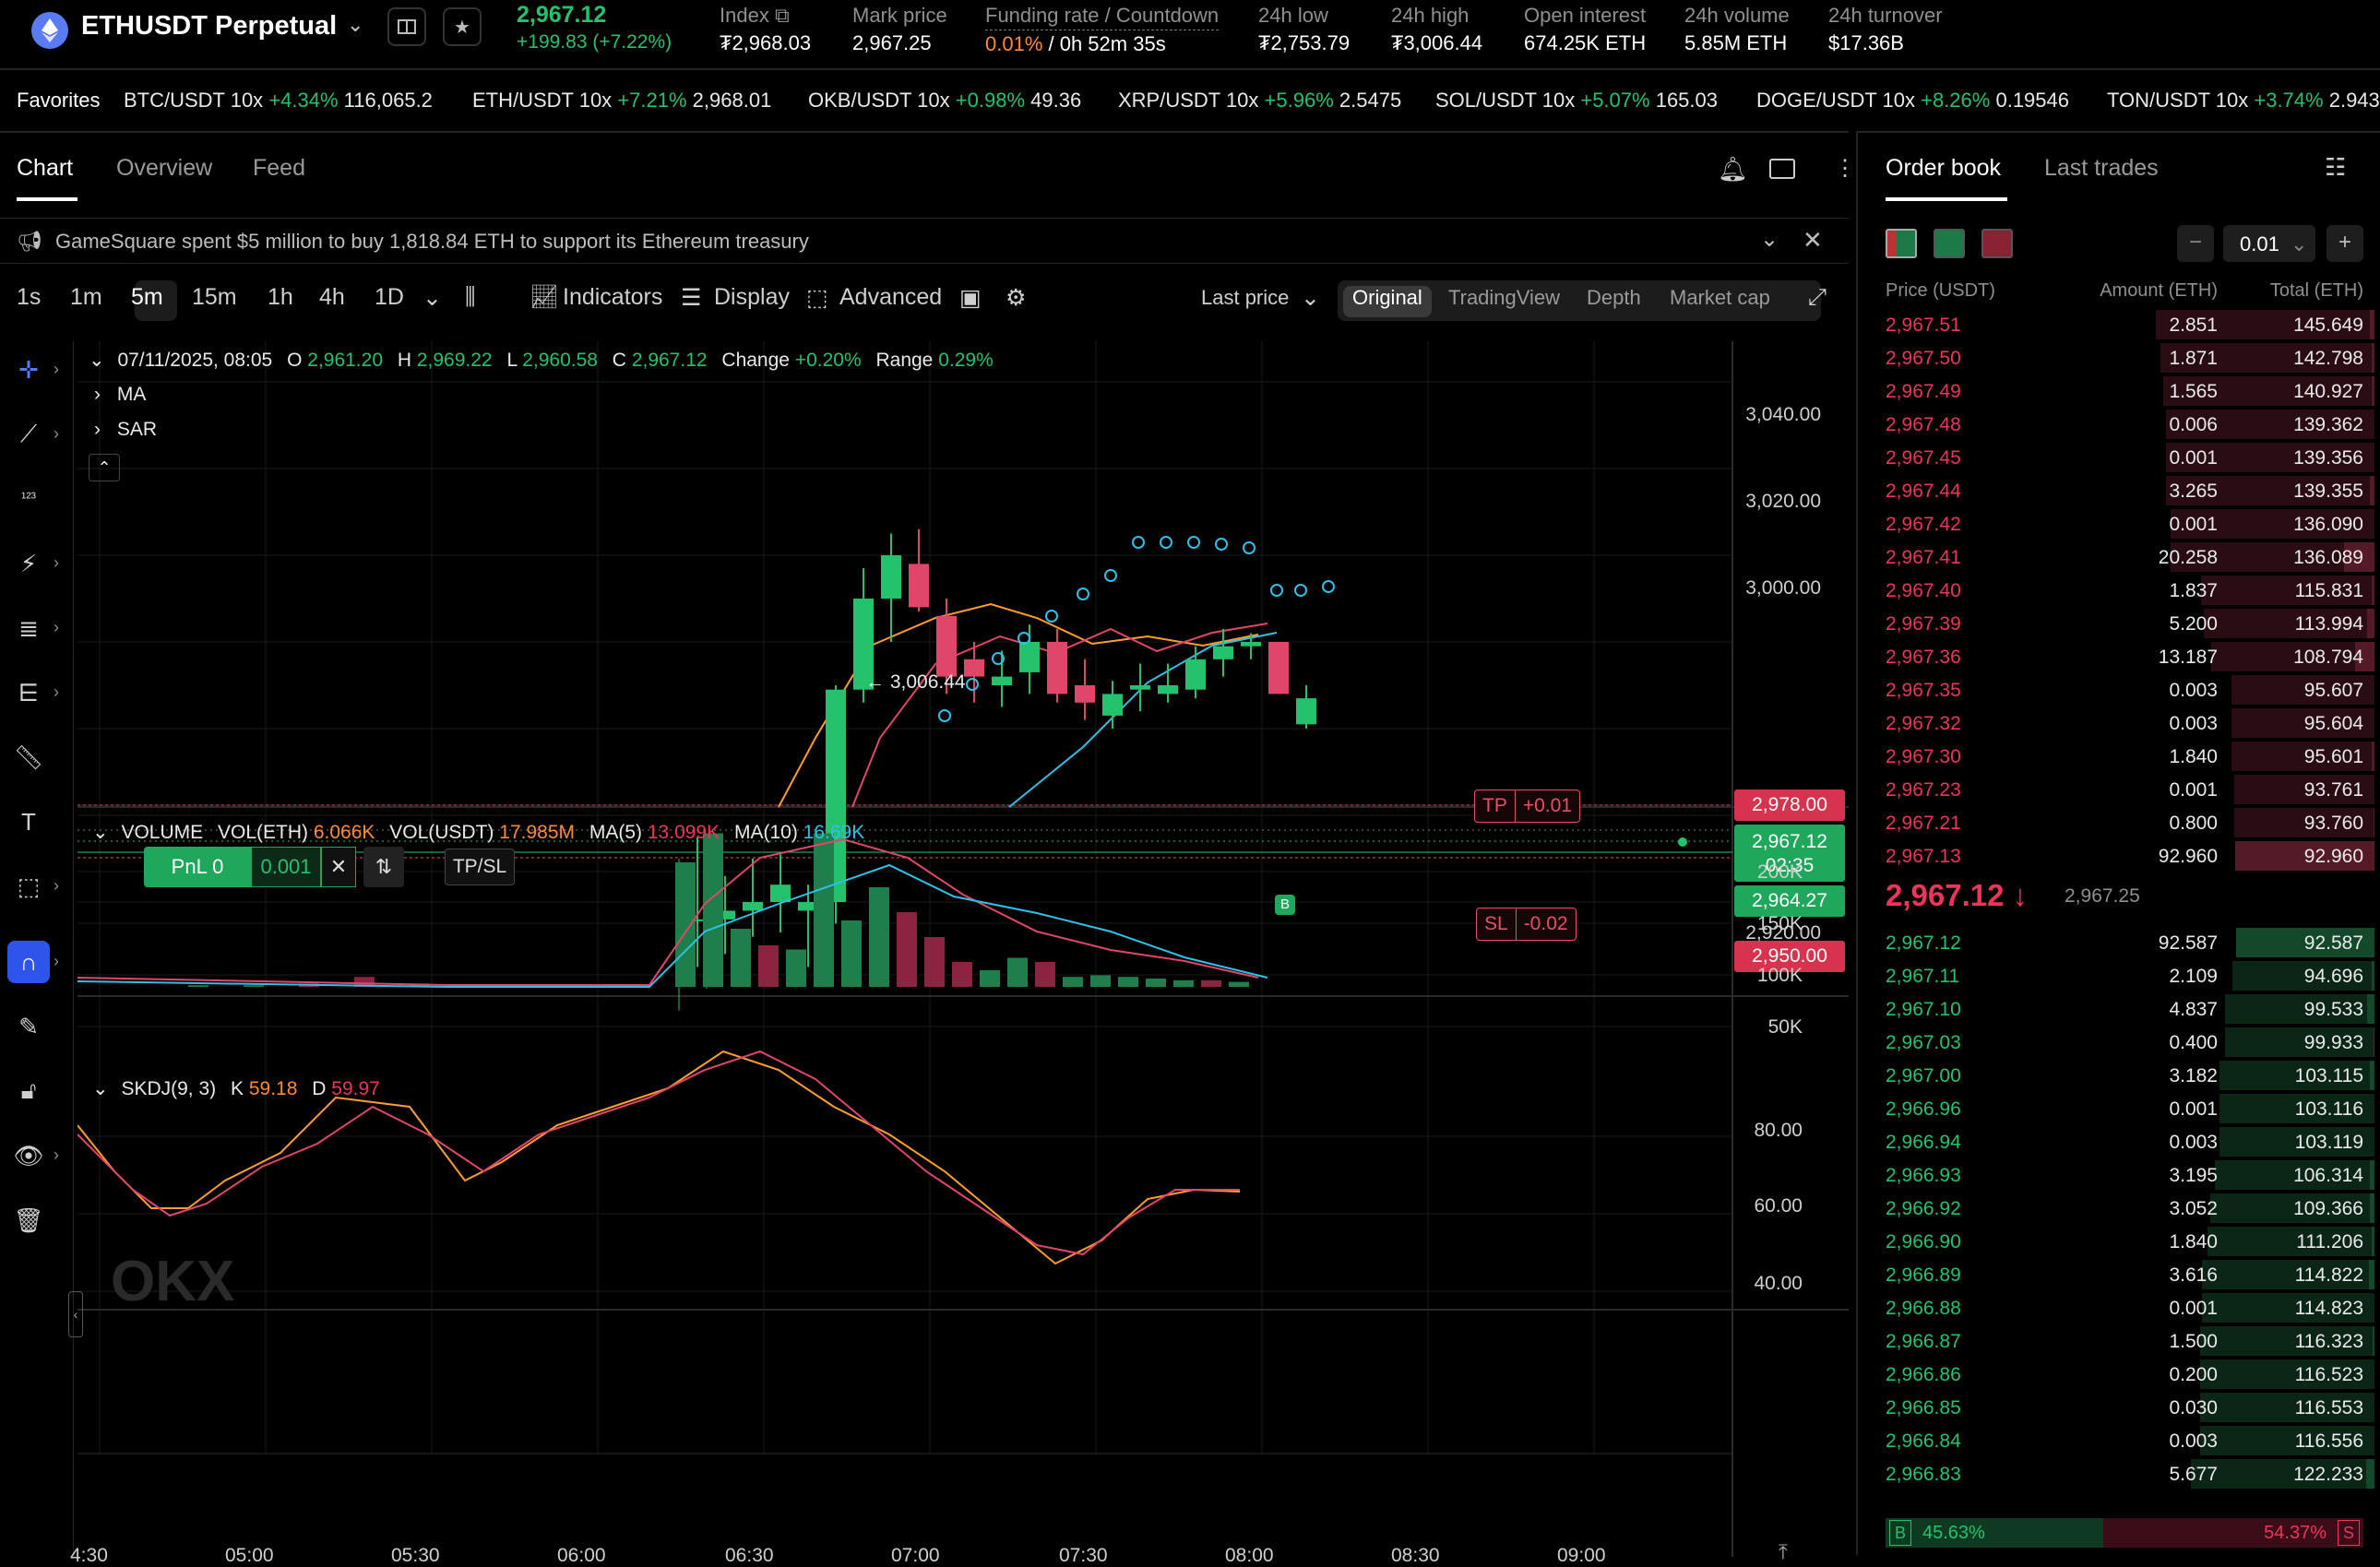 The width and height of the screenshot is (2380, 1567). Describe the element at coordinates (2243, 100) in the screenshot. I see `fav-item: TON/USDT 10x +3.74% 2.943` at that location.